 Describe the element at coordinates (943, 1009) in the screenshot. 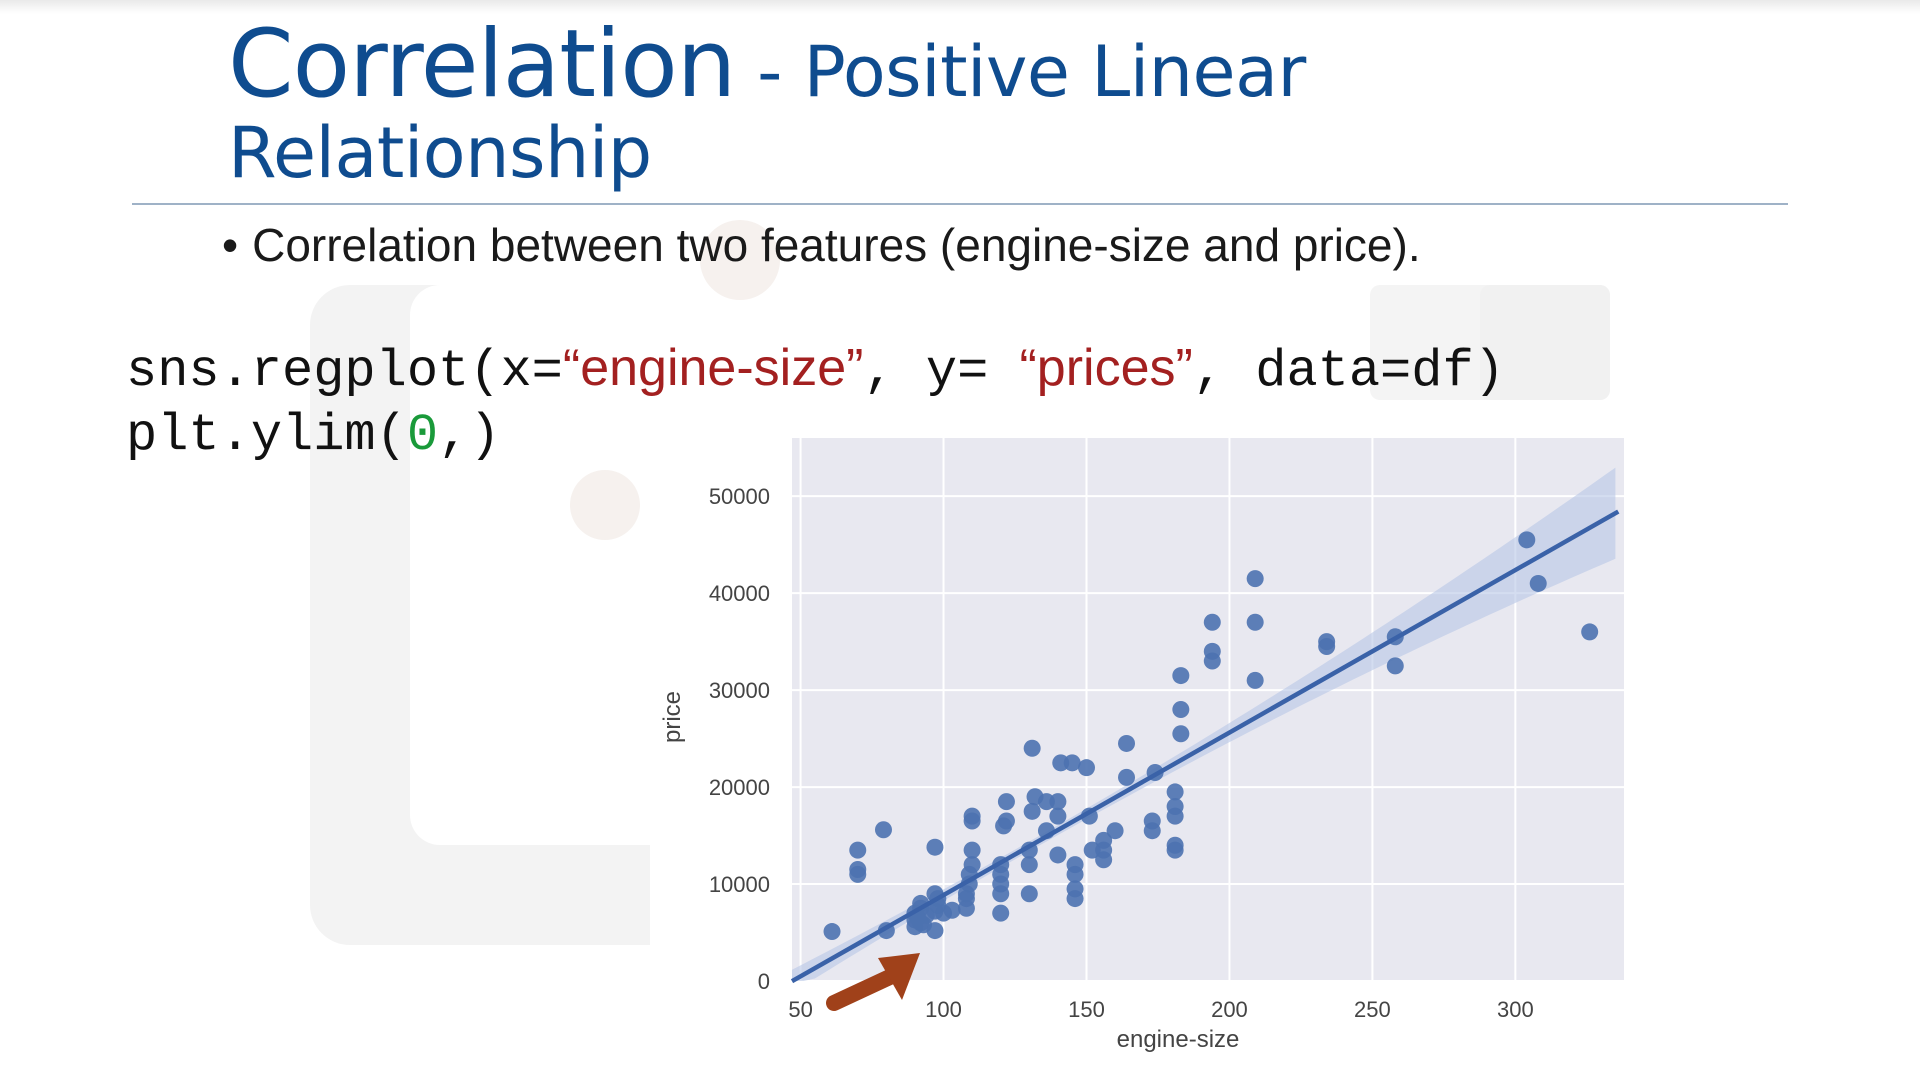

I see `x-tick-label: 100` at that location.